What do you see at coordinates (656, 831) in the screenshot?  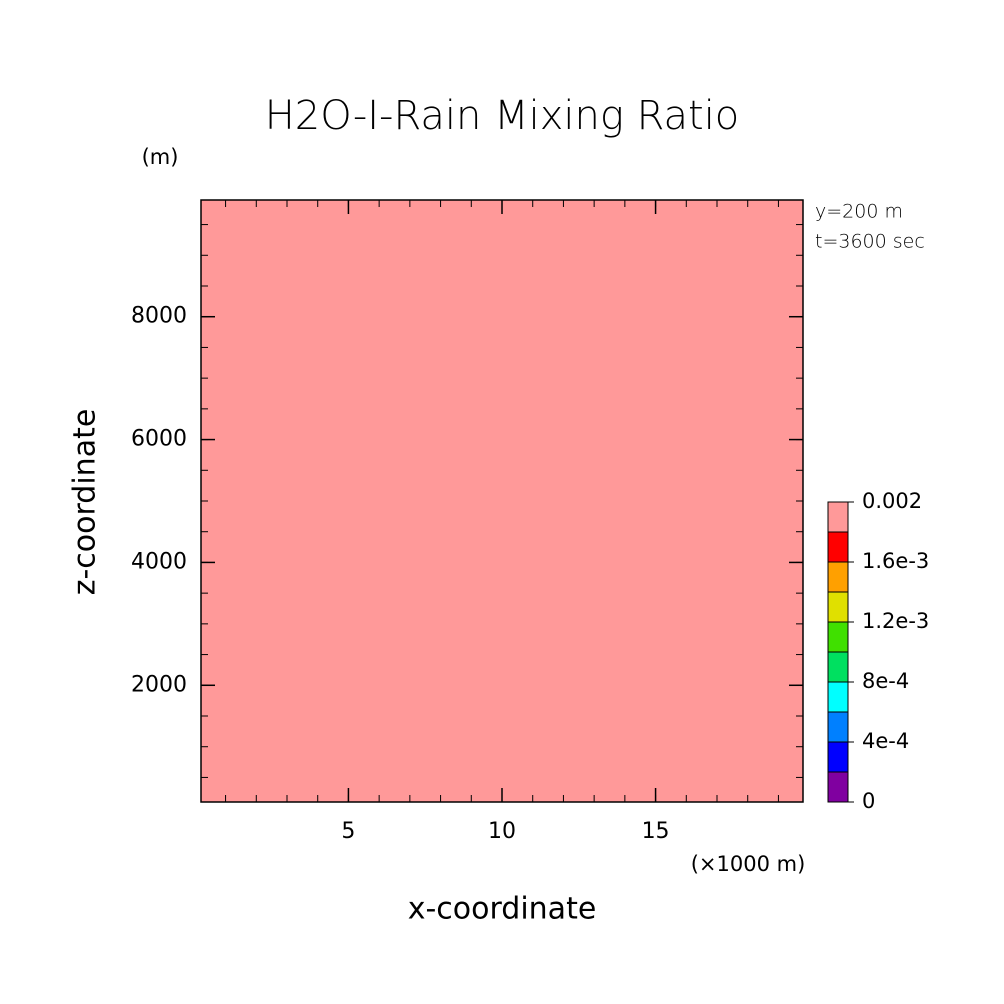 I see `x-tick-label: 15` at bounding box center [656, 831].